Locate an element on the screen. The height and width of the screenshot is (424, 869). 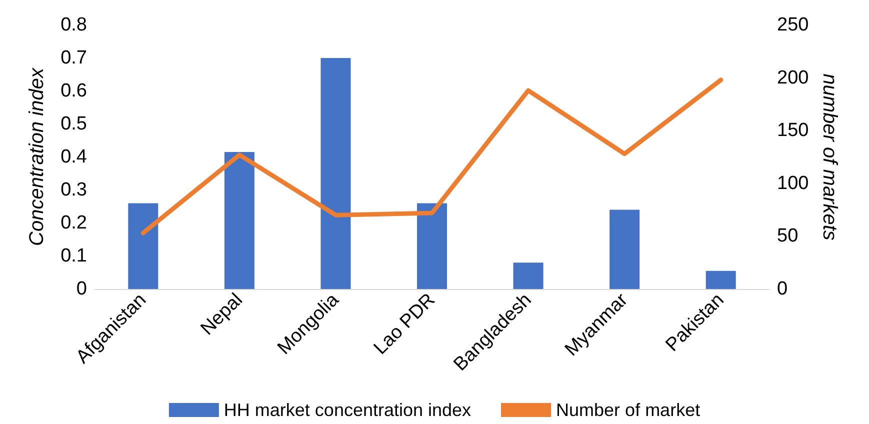
y-tick-label: 0.7 is located at coordinates (73, 58).